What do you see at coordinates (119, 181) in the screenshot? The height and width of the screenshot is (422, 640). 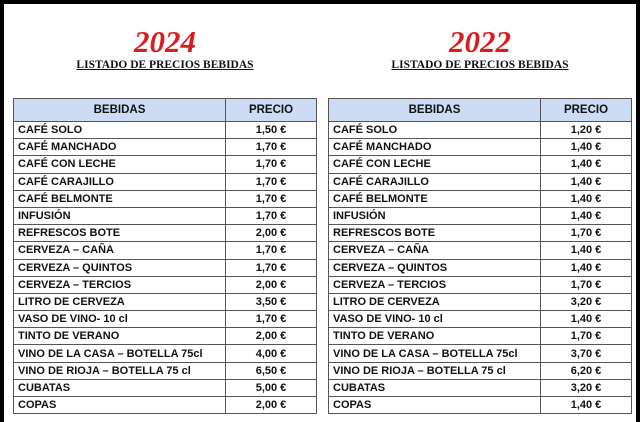 I see `drink-name: CAFÉ CARAJILLO` at bounding box center [119, 181].